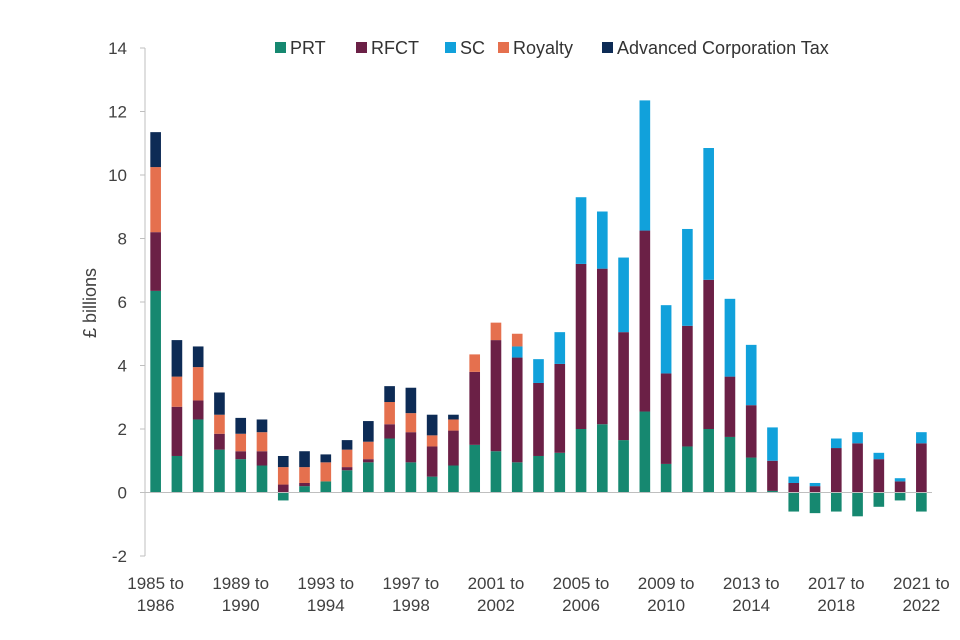 The width and height of the screenshot is (960, 640). Describe the element at coordinates (543, 48) in the screenshot. I see `legend-label-royalty: Royalty` at that location.